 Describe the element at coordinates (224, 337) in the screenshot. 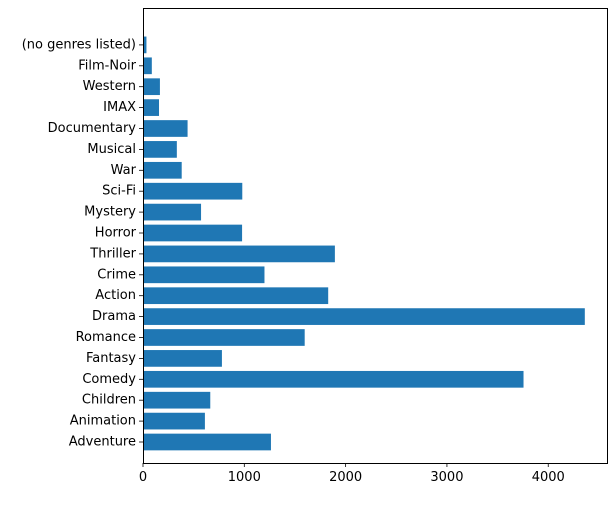

I see `bar-romance` at that location.